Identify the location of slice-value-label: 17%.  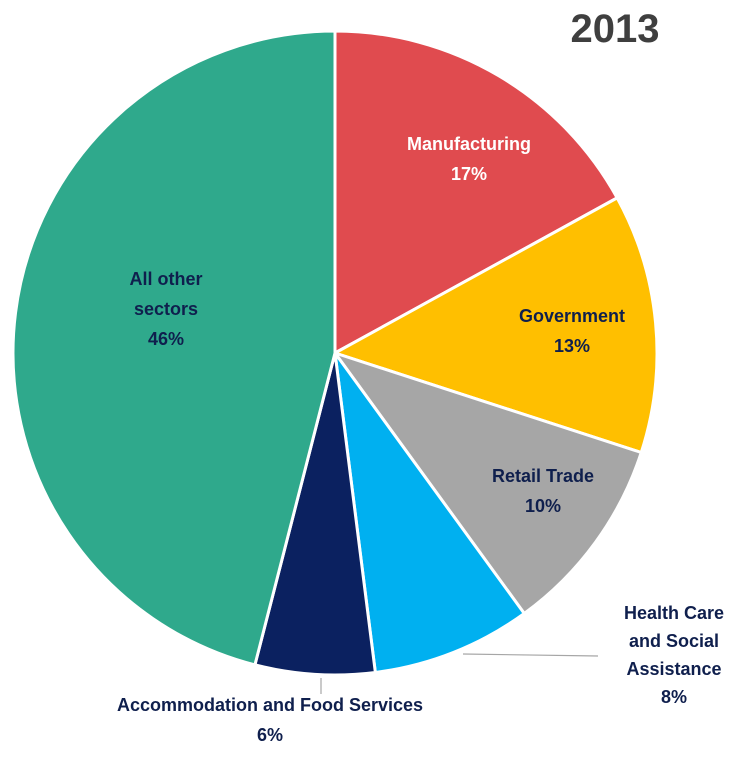
(469, 174).